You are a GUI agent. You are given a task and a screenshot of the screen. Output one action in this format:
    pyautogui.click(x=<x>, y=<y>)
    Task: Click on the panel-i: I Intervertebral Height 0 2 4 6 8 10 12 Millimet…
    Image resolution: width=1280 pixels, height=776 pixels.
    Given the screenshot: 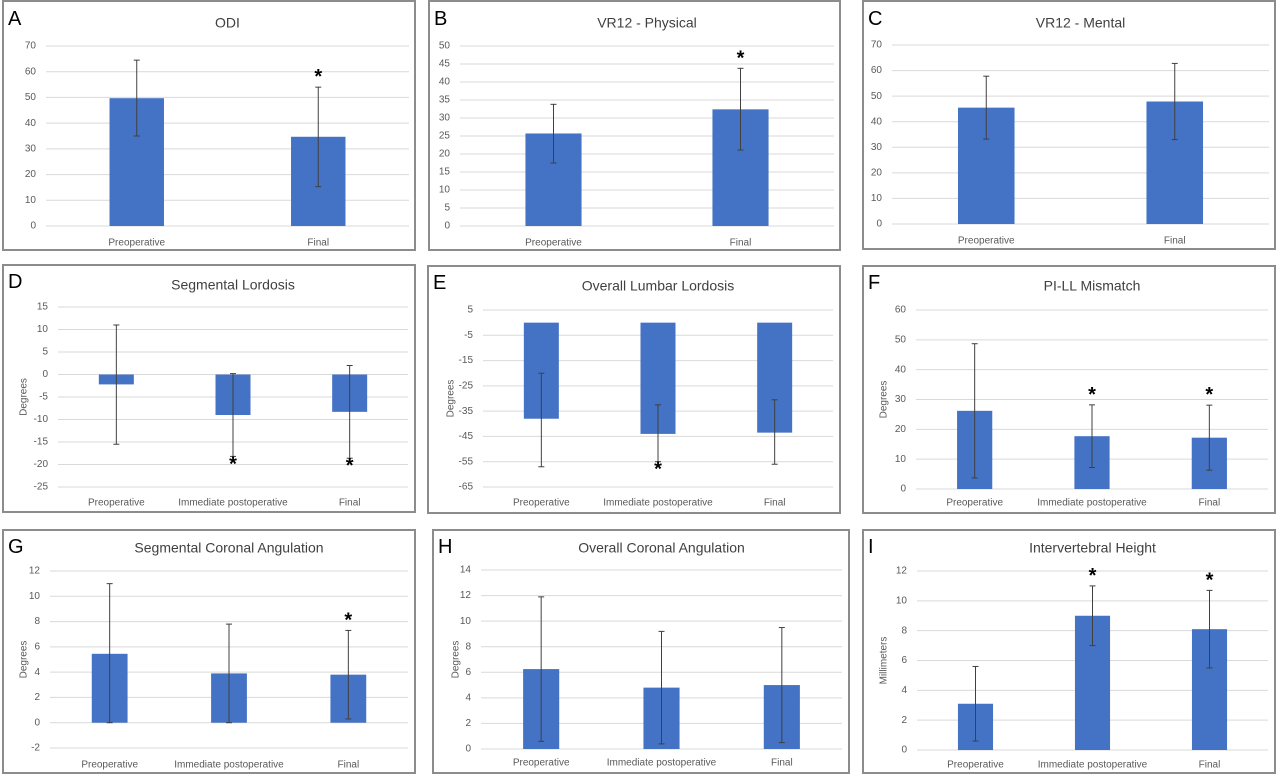 What is the action you would take?
    pyautogui.click(x=1069, y=651)
    